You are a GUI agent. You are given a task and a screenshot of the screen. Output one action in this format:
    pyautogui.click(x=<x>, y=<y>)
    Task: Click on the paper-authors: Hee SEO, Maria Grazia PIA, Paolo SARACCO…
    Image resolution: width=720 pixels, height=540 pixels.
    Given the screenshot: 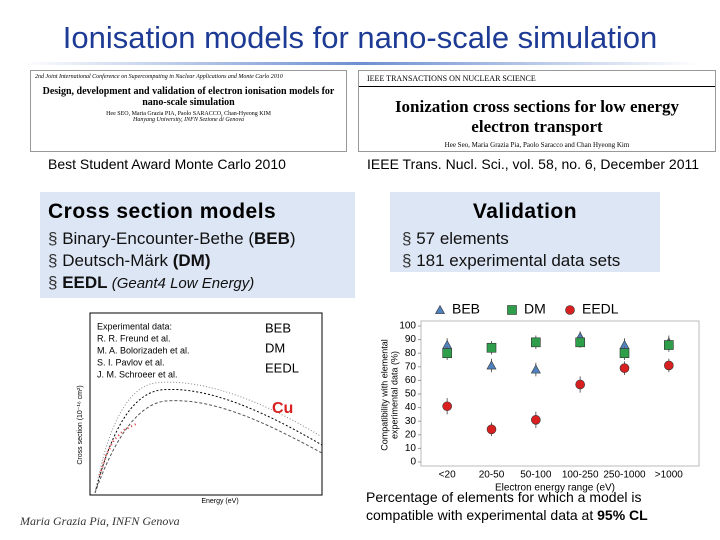 What is the action you would take?
    pyautogui.click(x=188, y=114)
    